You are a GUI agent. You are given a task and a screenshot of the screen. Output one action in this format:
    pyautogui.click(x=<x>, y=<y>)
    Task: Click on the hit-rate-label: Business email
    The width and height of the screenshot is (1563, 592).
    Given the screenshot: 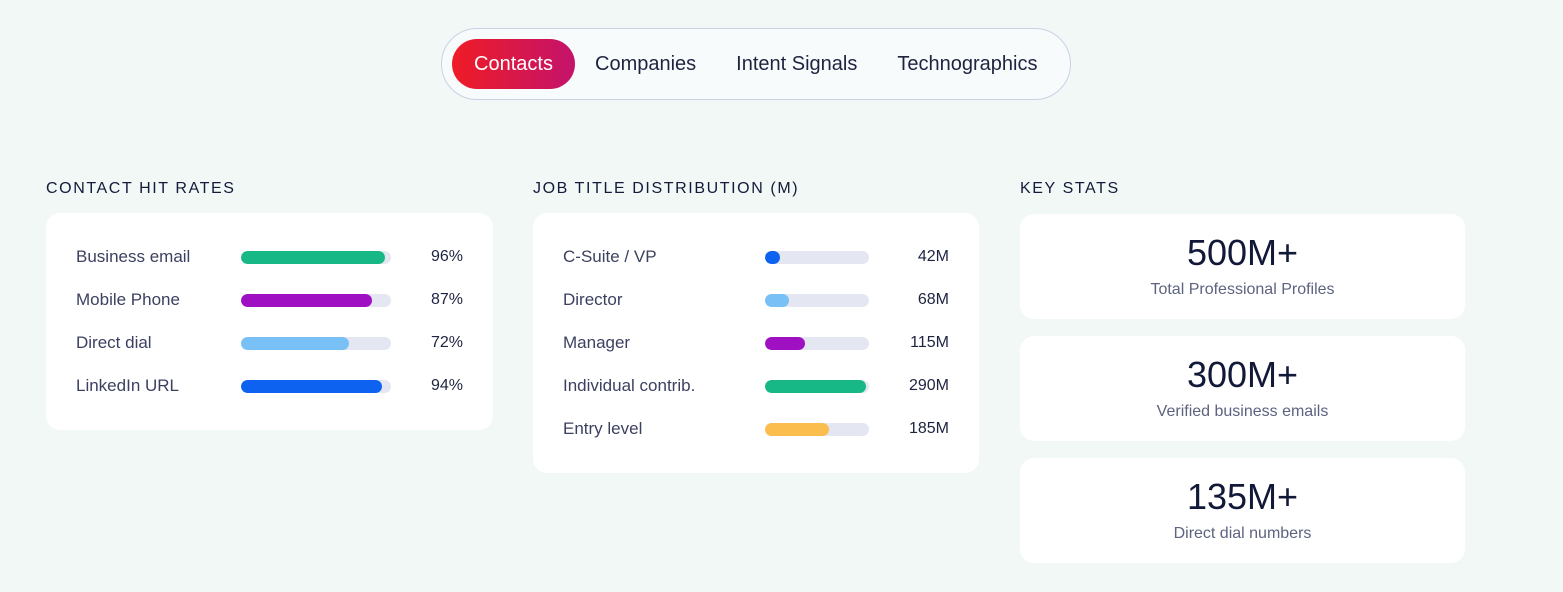 What is the action you would take?
    pyautogui.click(x=133, y=256)
    